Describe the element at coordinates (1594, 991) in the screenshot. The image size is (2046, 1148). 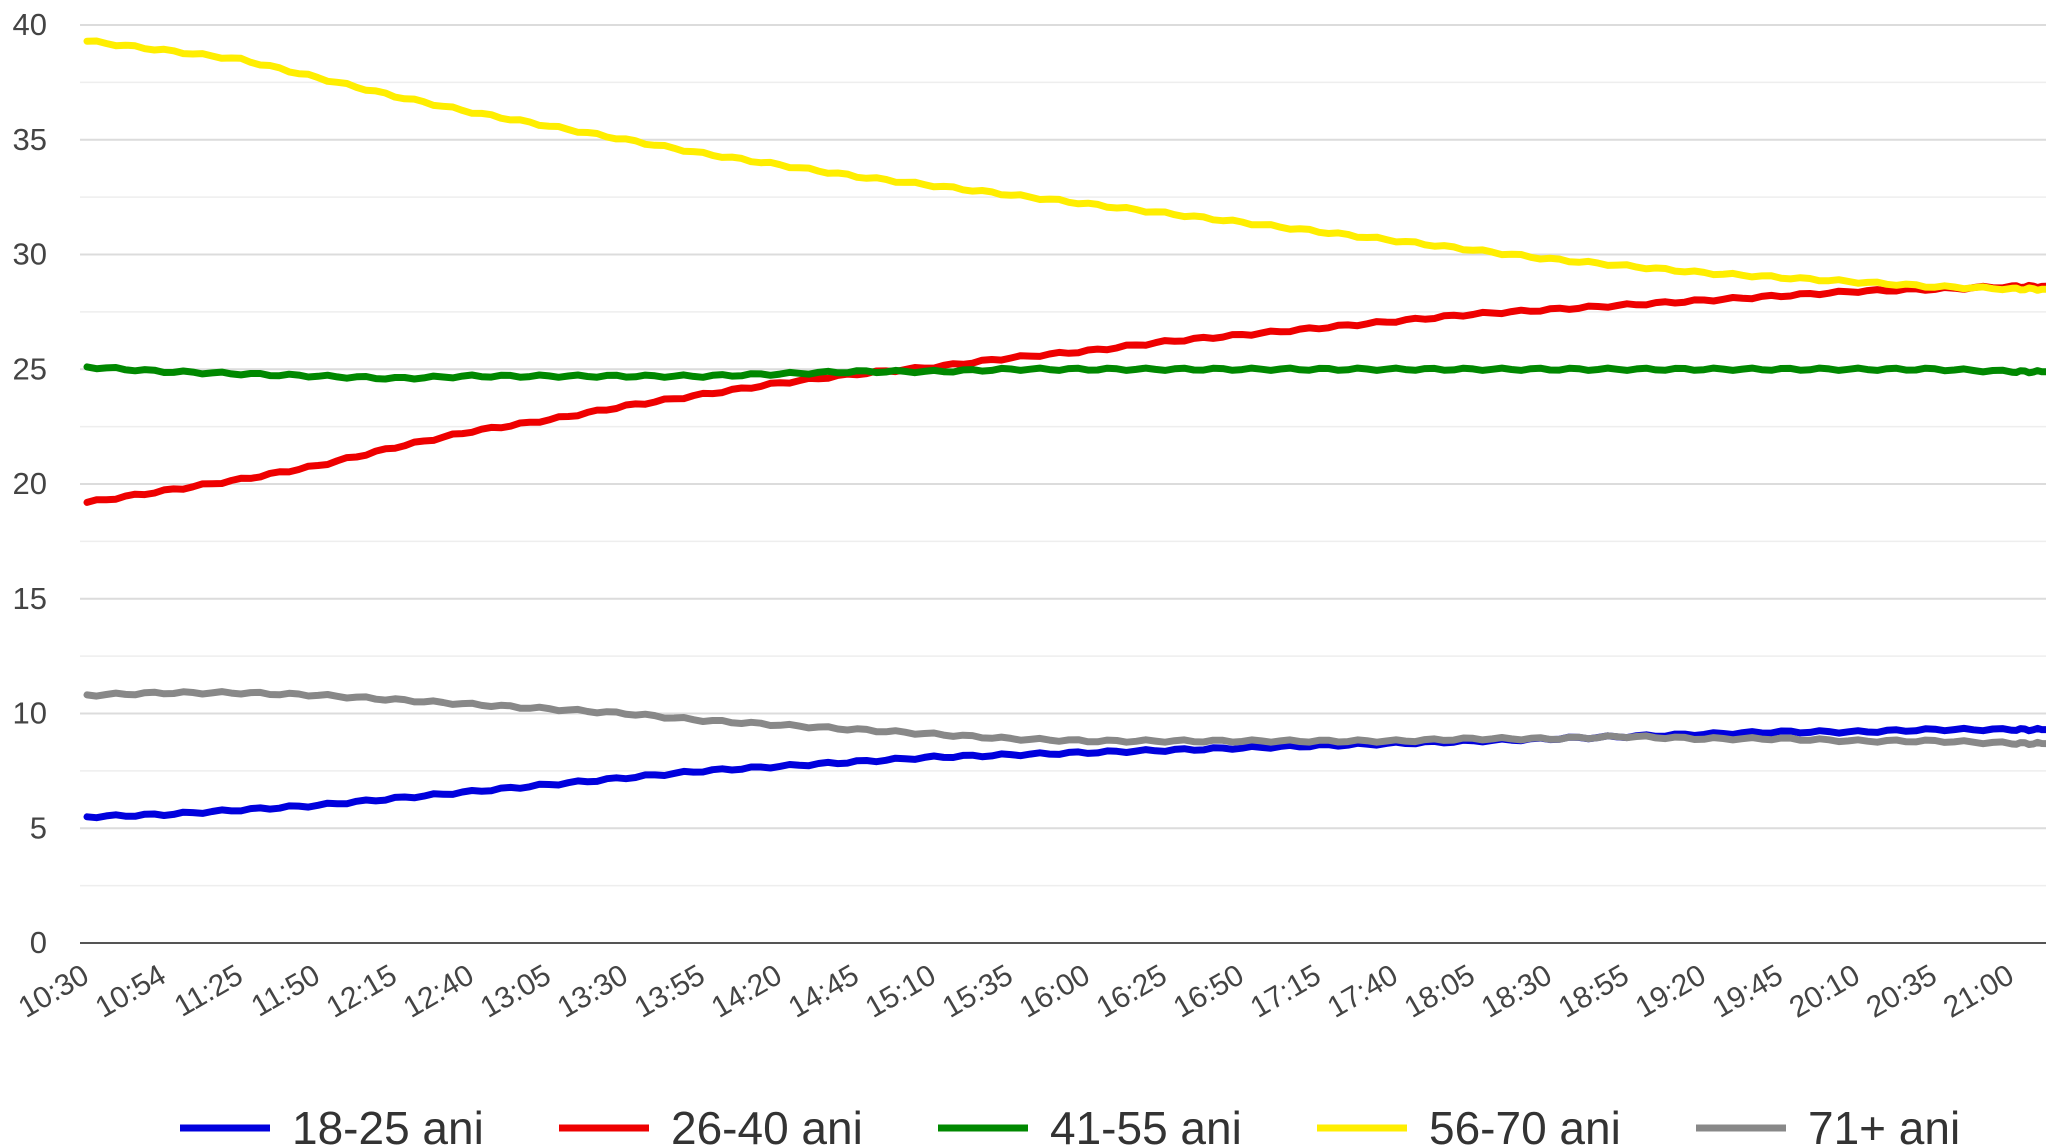
I see `x-tick-label: 18:55` at that location.